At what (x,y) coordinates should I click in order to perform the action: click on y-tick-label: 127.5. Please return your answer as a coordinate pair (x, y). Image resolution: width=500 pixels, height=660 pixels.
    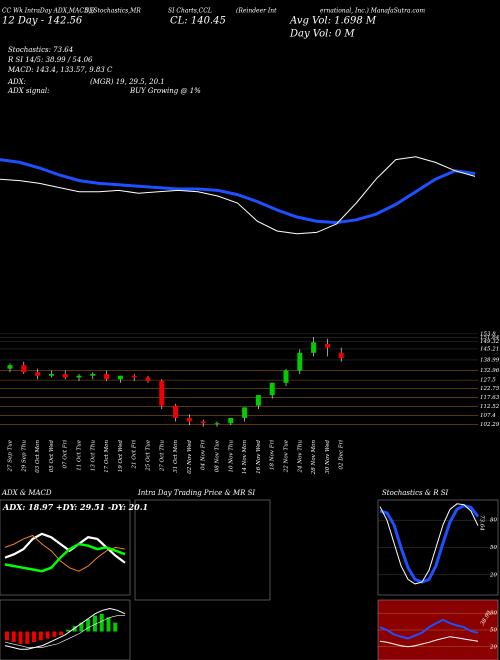
    Looking at the image, I should click on (488, 381).